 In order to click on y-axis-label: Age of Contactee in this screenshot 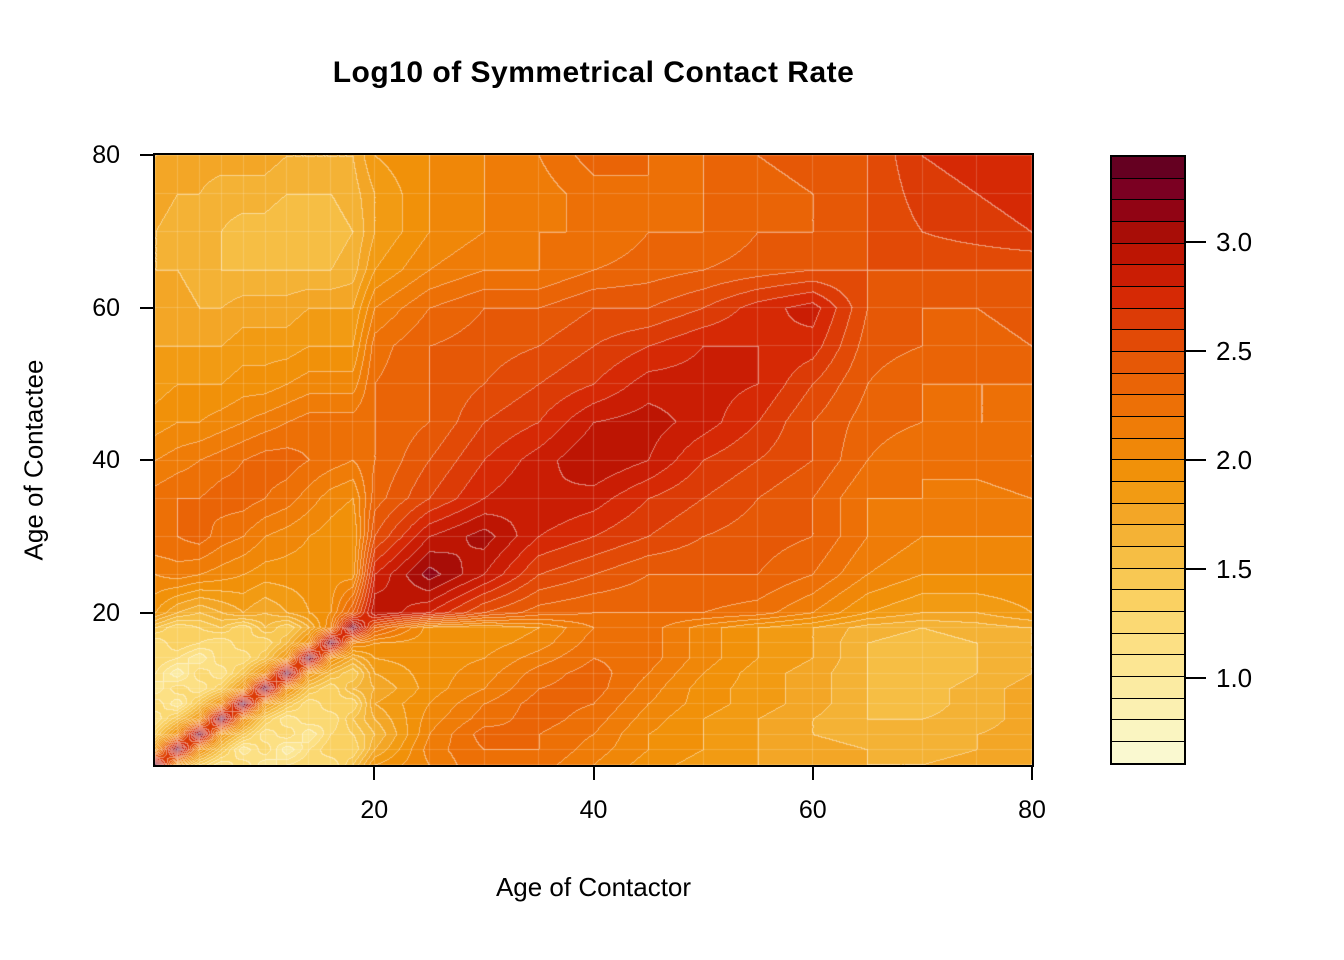, I will do `click(33, 460)`.